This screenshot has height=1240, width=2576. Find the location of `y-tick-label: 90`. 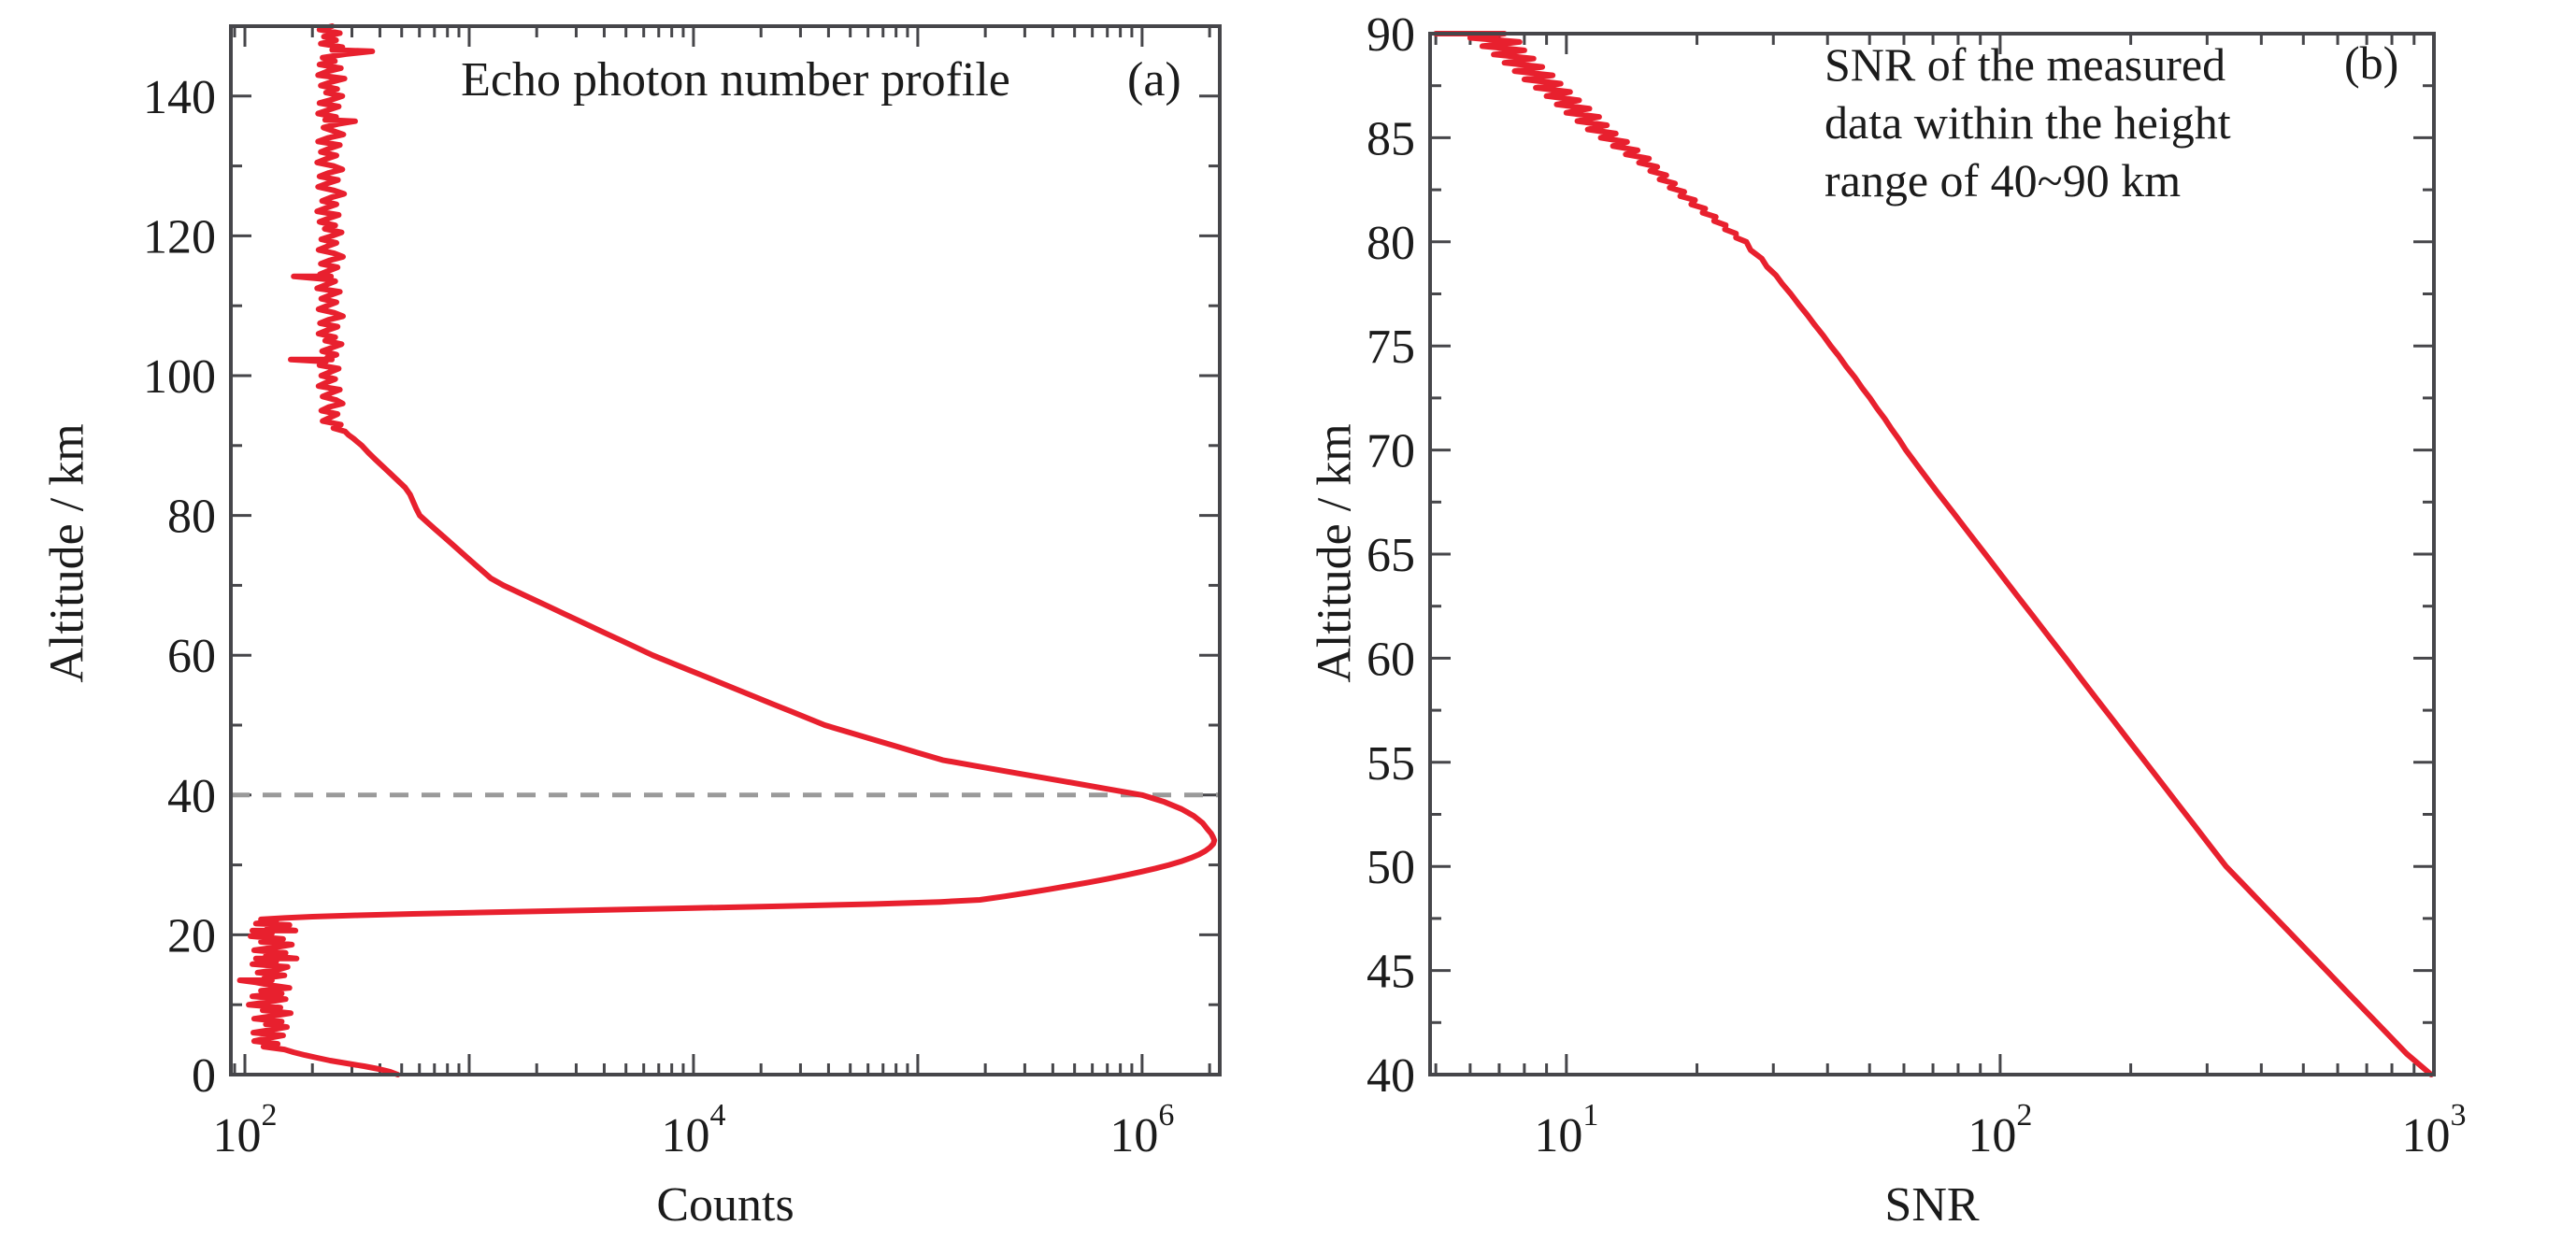

y-tick-label: 90 is located at coordinates (1391, 35).